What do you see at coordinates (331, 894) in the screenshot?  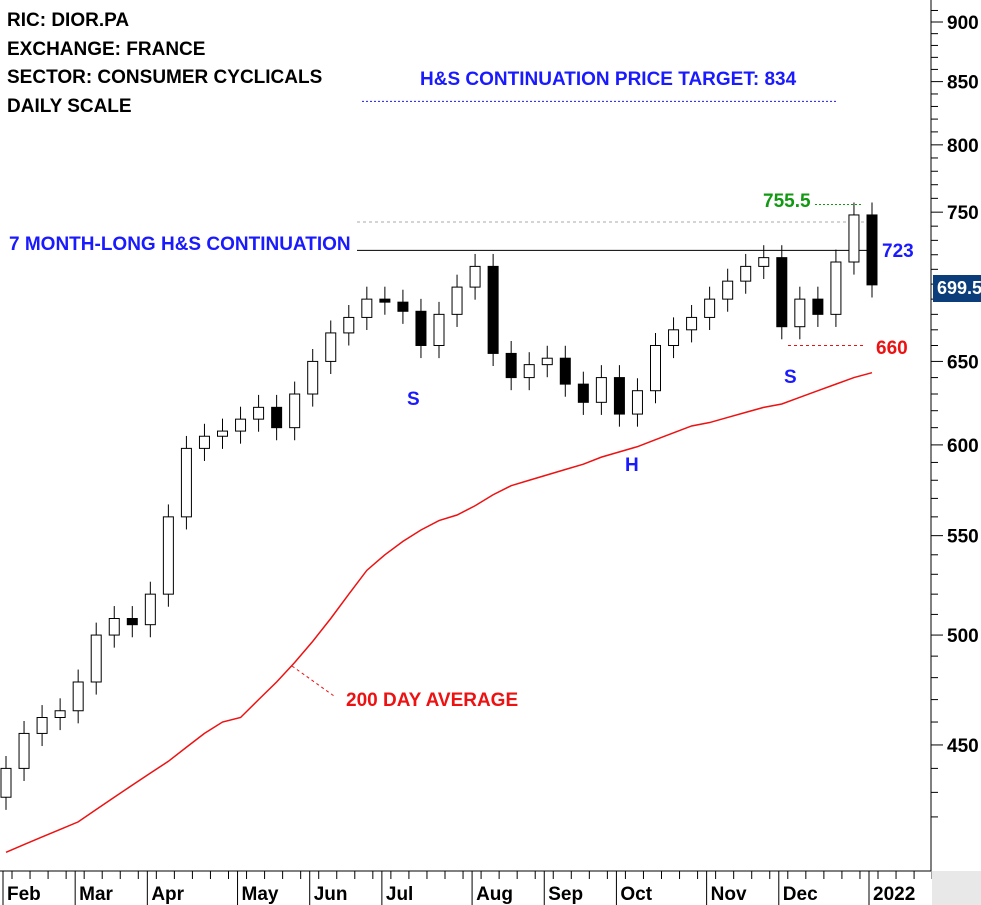 I see `x-tick-label: Jun` at bounding box center [331, 894].